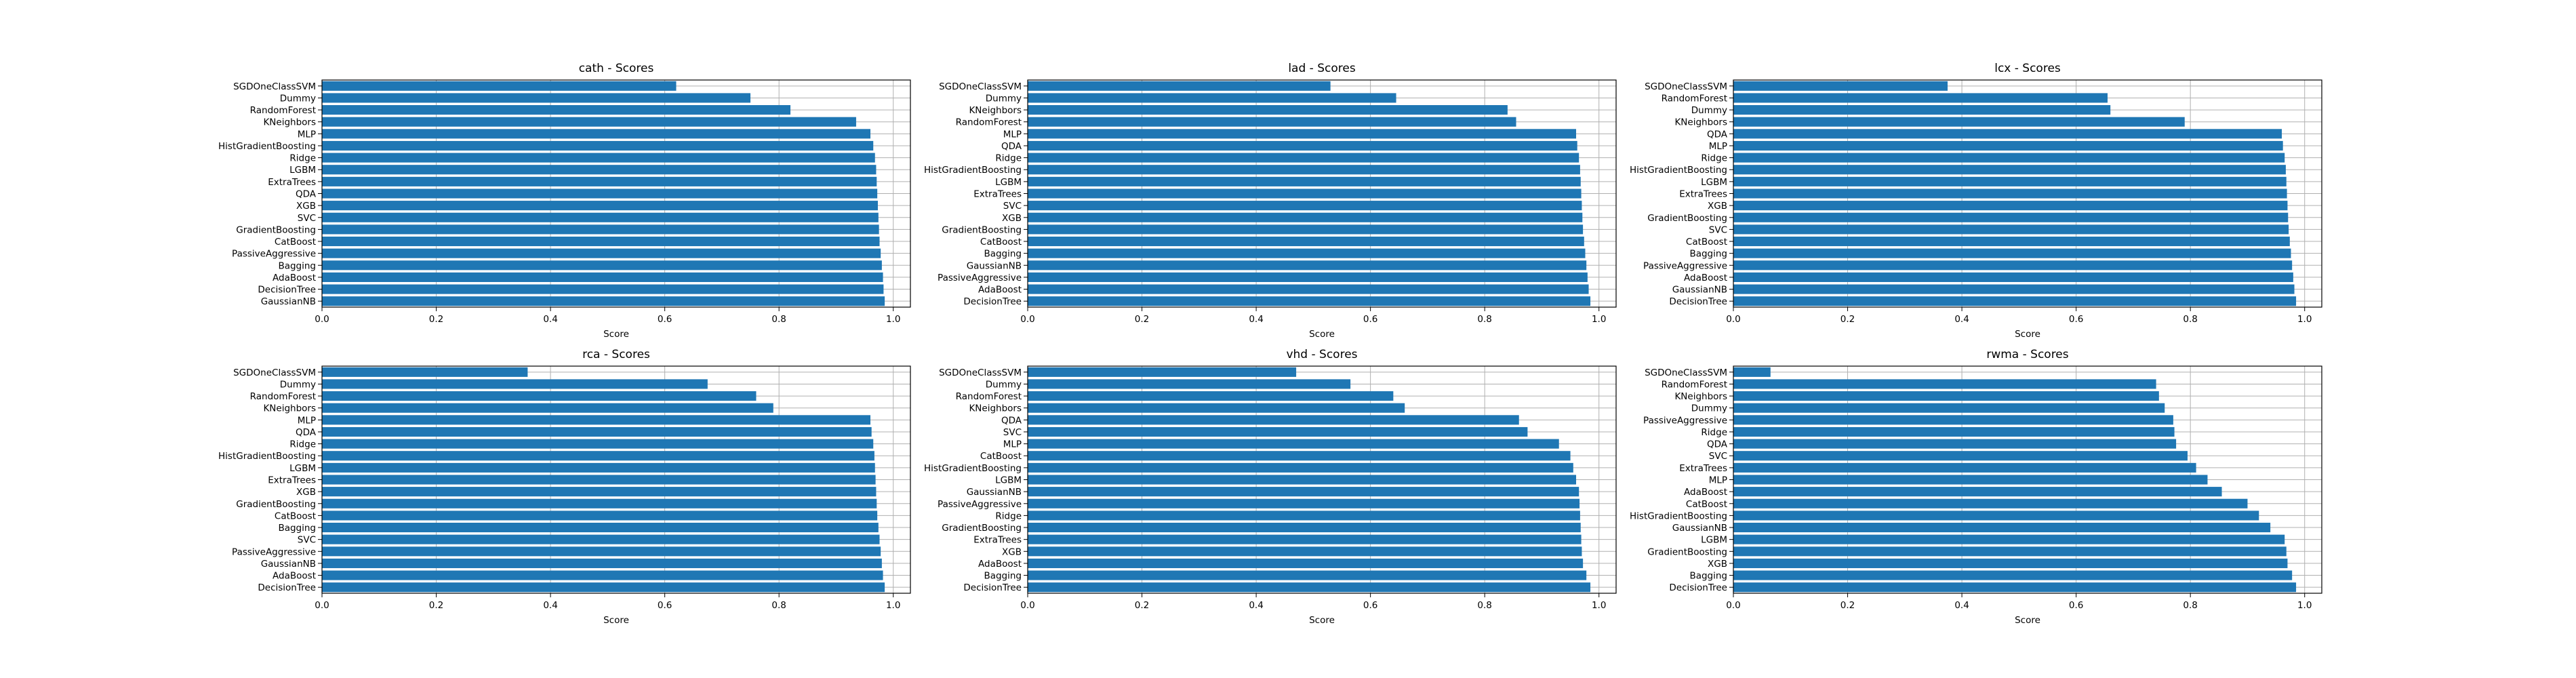  Describe the element at coordinates (297, 528) in the screenshot. I see `y-tick-label: Bagging` at that location.